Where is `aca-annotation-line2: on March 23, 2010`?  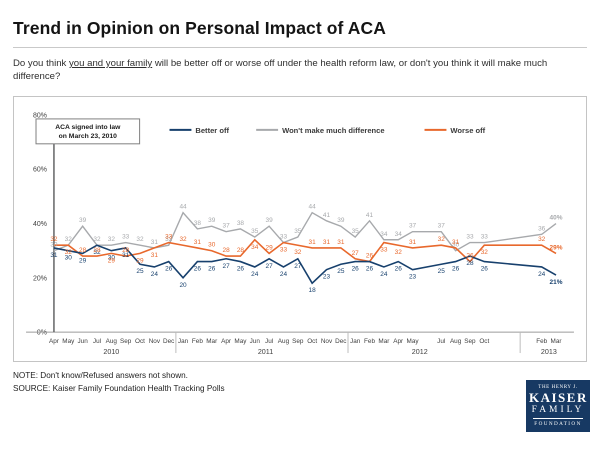
aca-annotation-line2: on March 23, 2010 is located at coordinates (88, 136).